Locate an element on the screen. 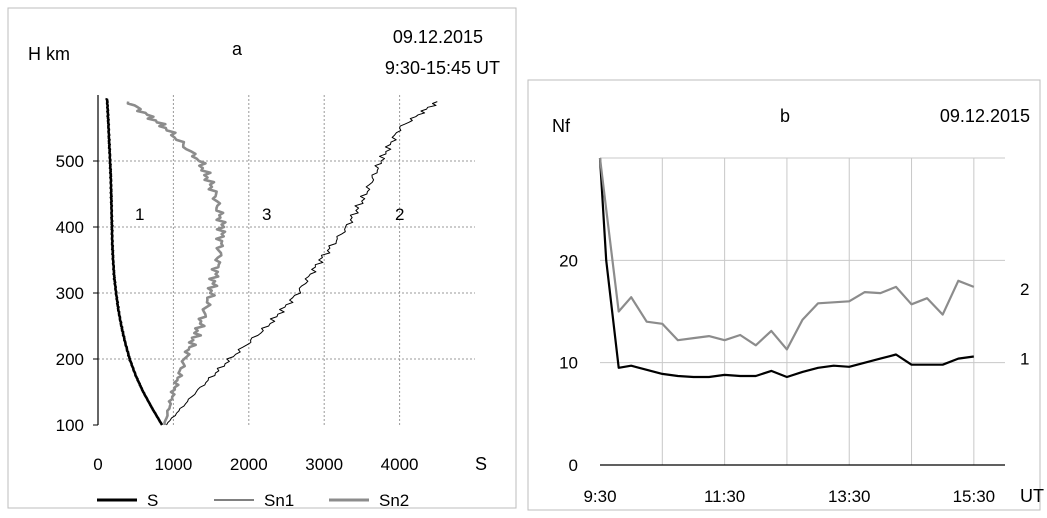  panel-b-ytick-label: 20 is located at coordinates (568, 260).